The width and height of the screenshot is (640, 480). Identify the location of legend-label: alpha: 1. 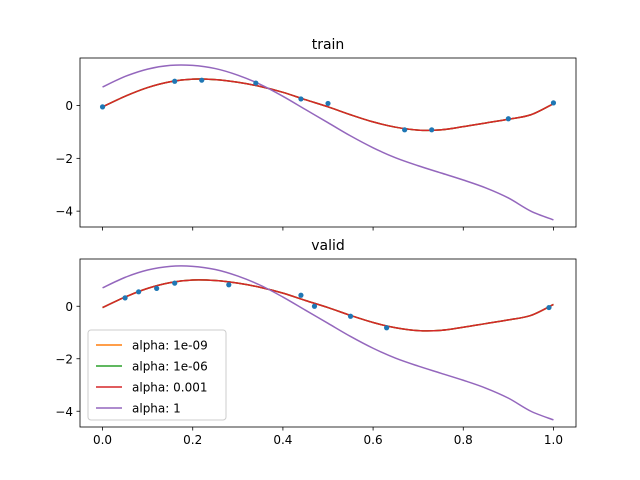
(156, 409).